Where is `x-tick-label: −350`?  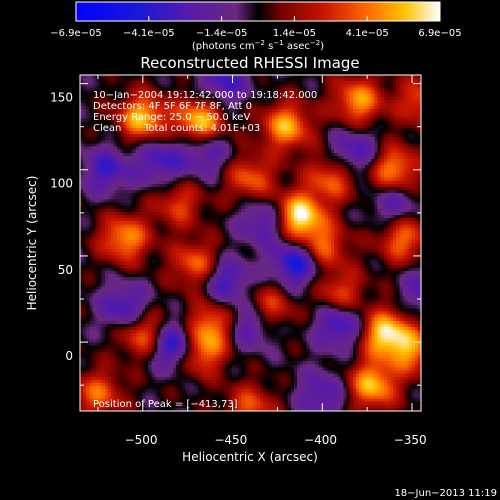
x-tick-label: −350 is located at coordinates (410, 440).